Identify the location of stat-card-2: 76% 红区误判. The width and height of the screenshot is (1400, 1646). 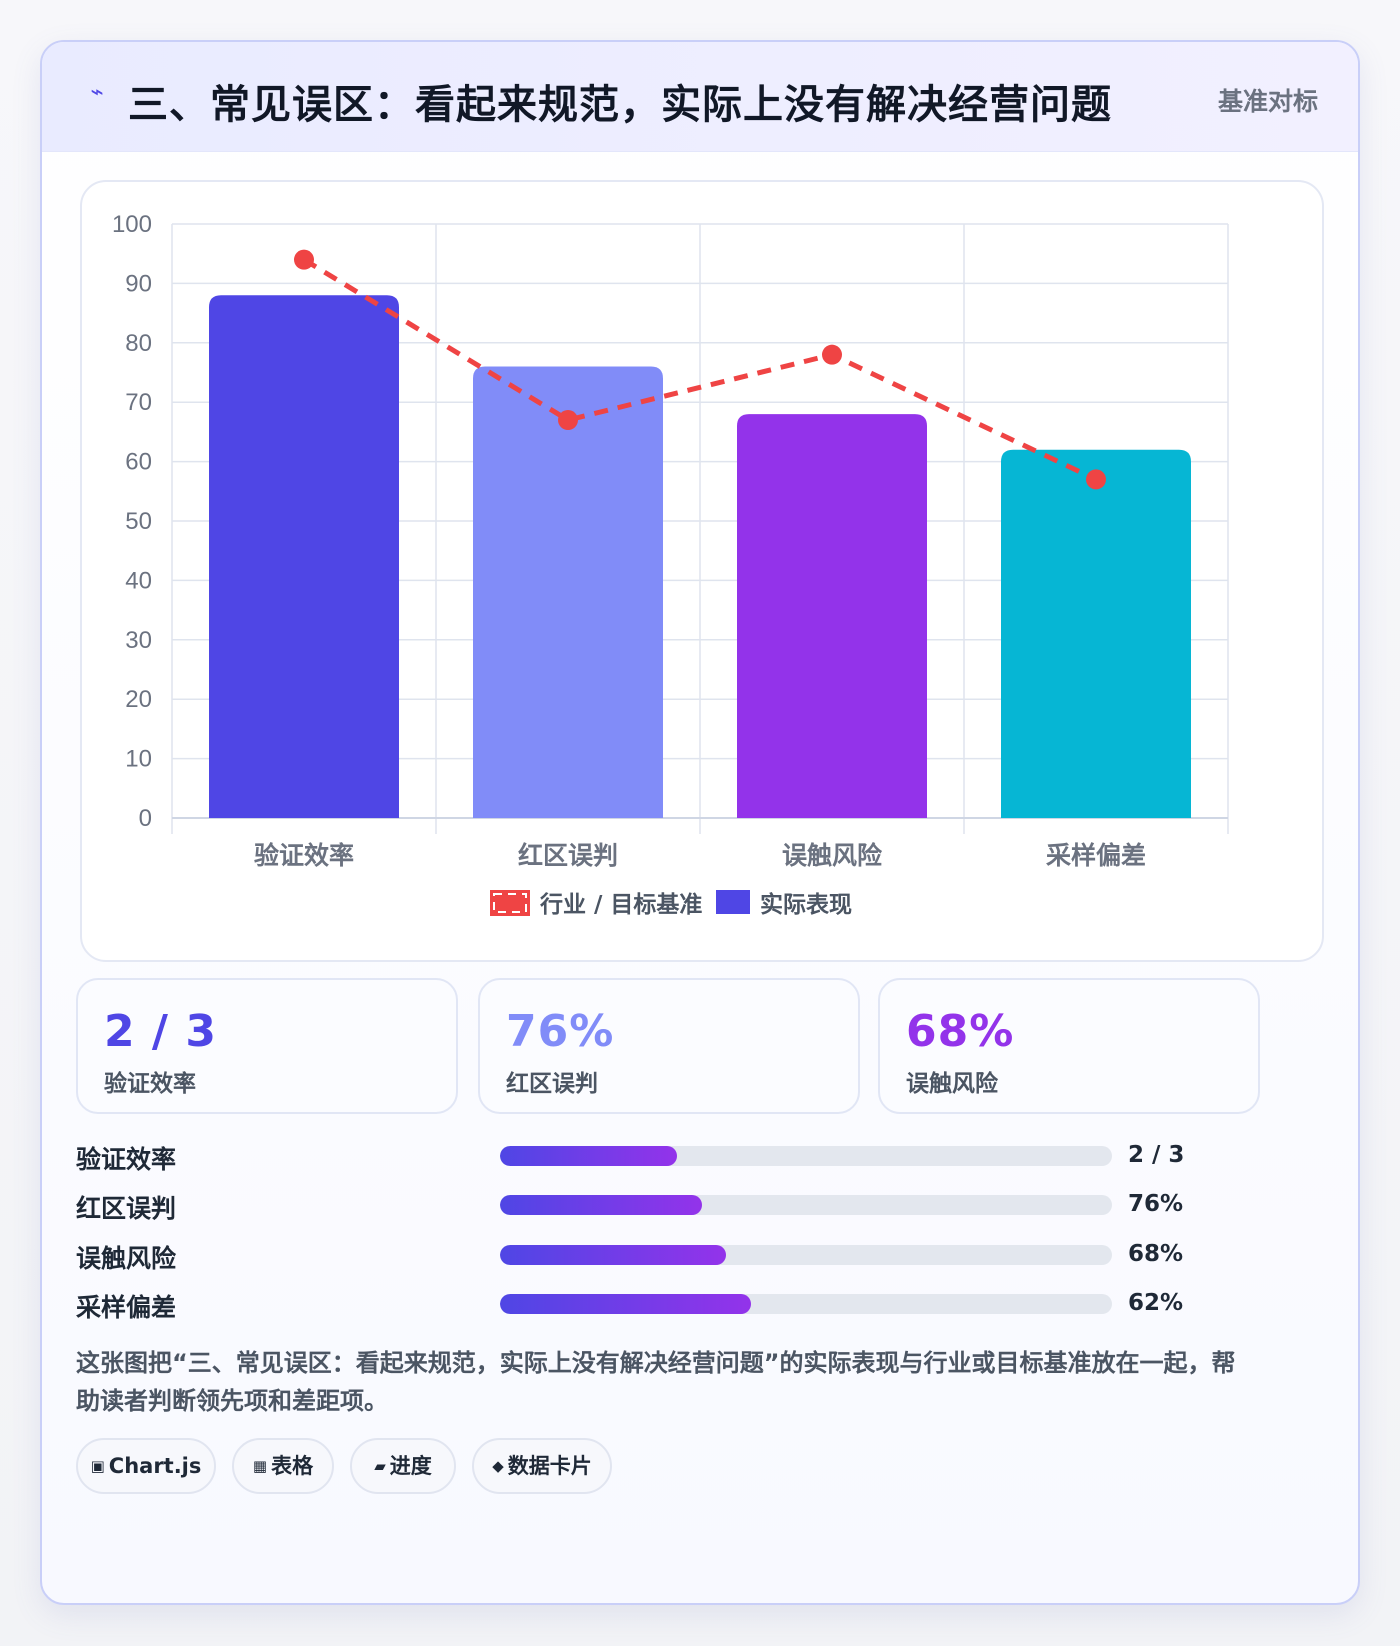
(669, 1046).